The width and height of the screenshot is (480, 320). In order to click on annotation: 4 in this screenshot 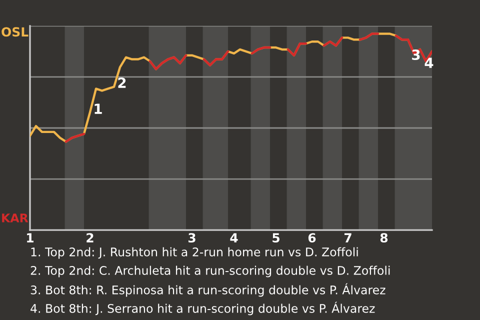, I will do `click(429, 63)`.